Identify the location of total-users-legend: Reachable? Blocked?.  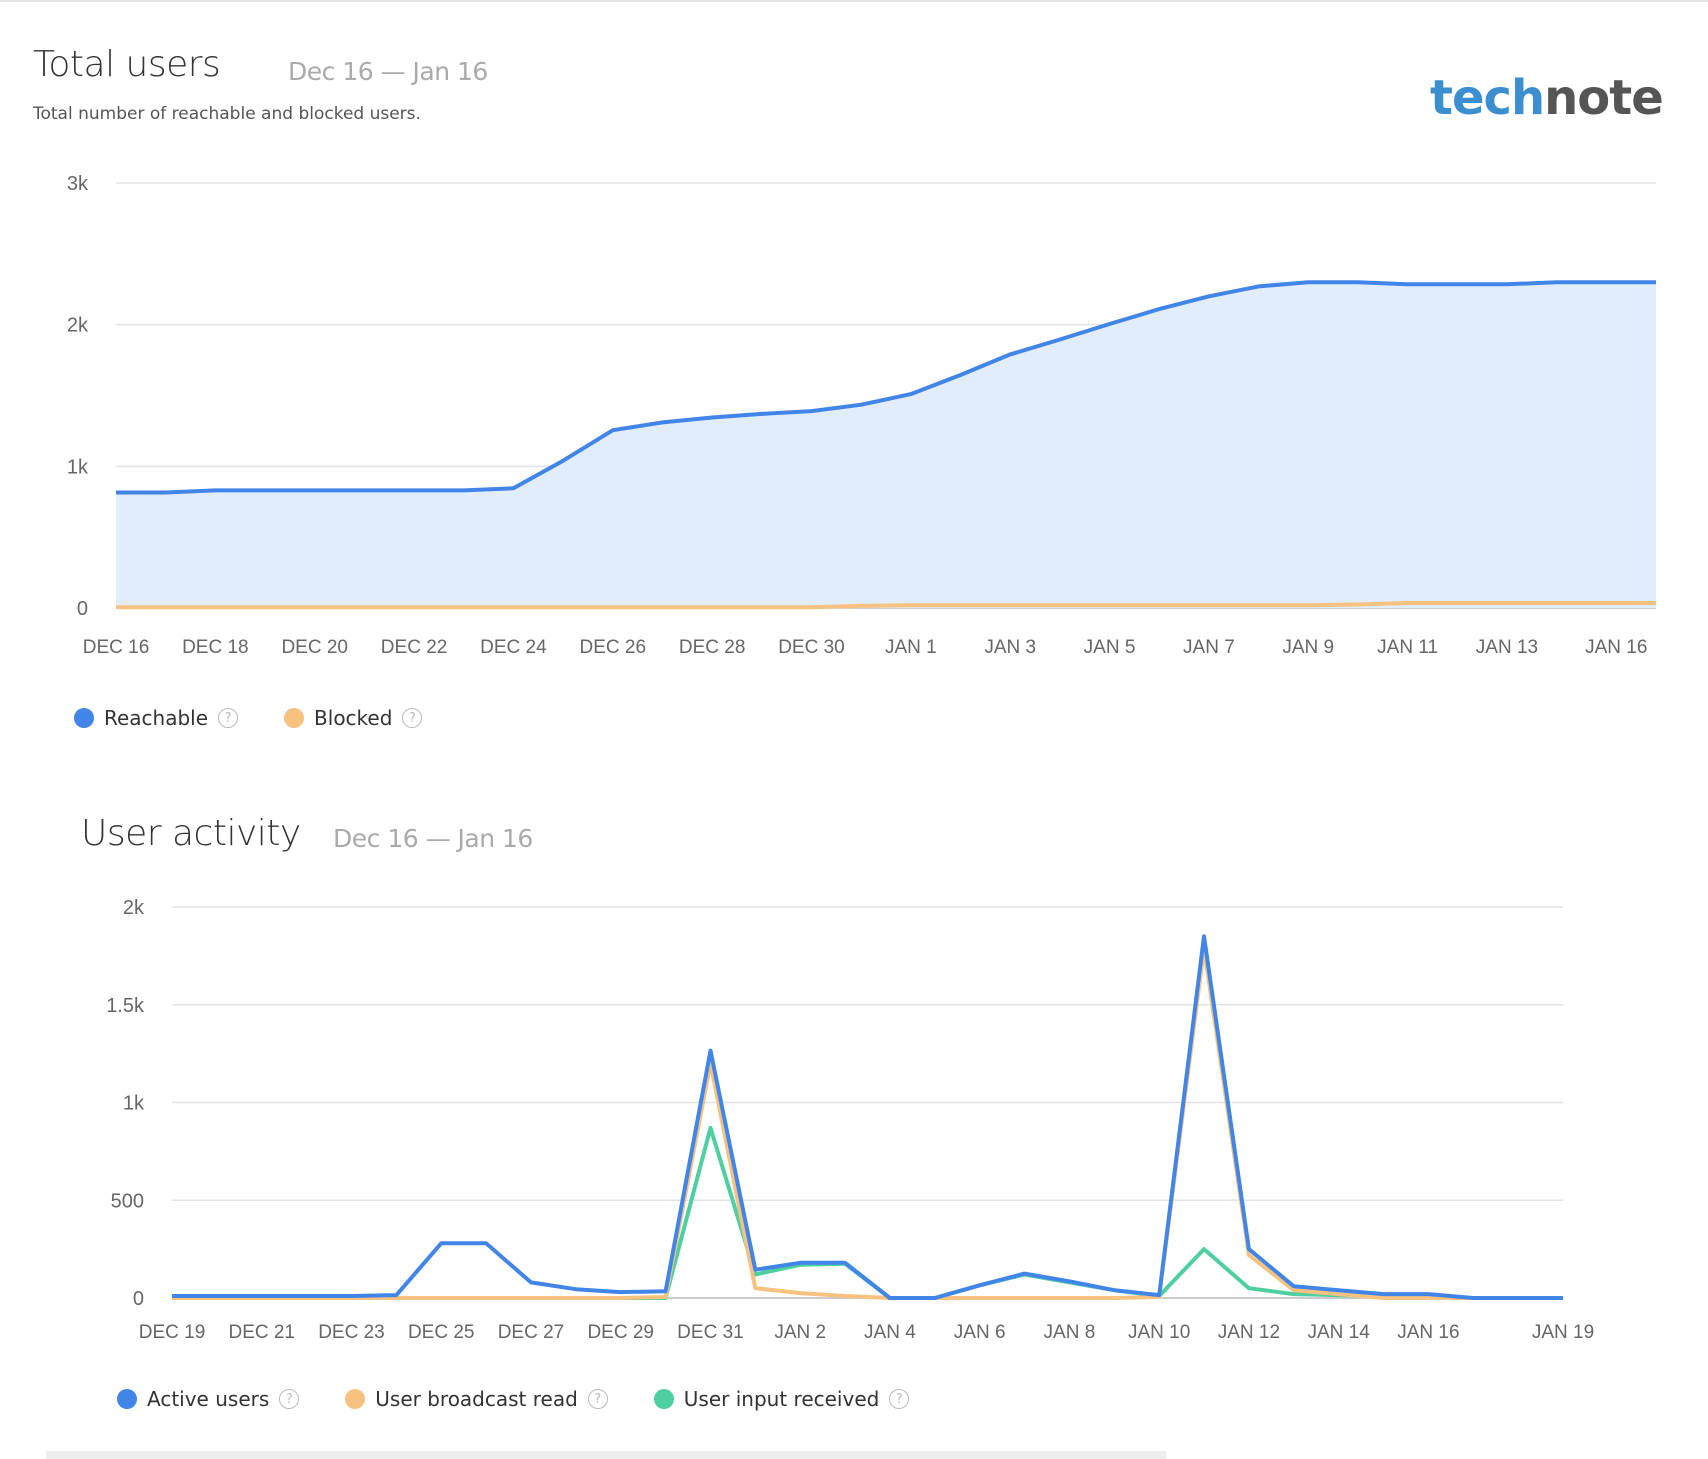
(271, 718).